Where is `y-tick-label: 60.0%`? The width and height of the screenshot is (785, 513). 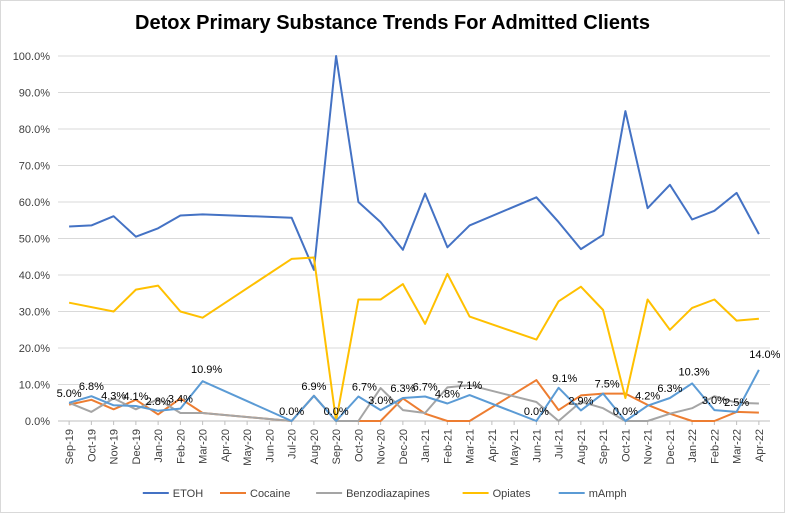 y-tick-label: 60.0% is located at coordinates (34, 203).